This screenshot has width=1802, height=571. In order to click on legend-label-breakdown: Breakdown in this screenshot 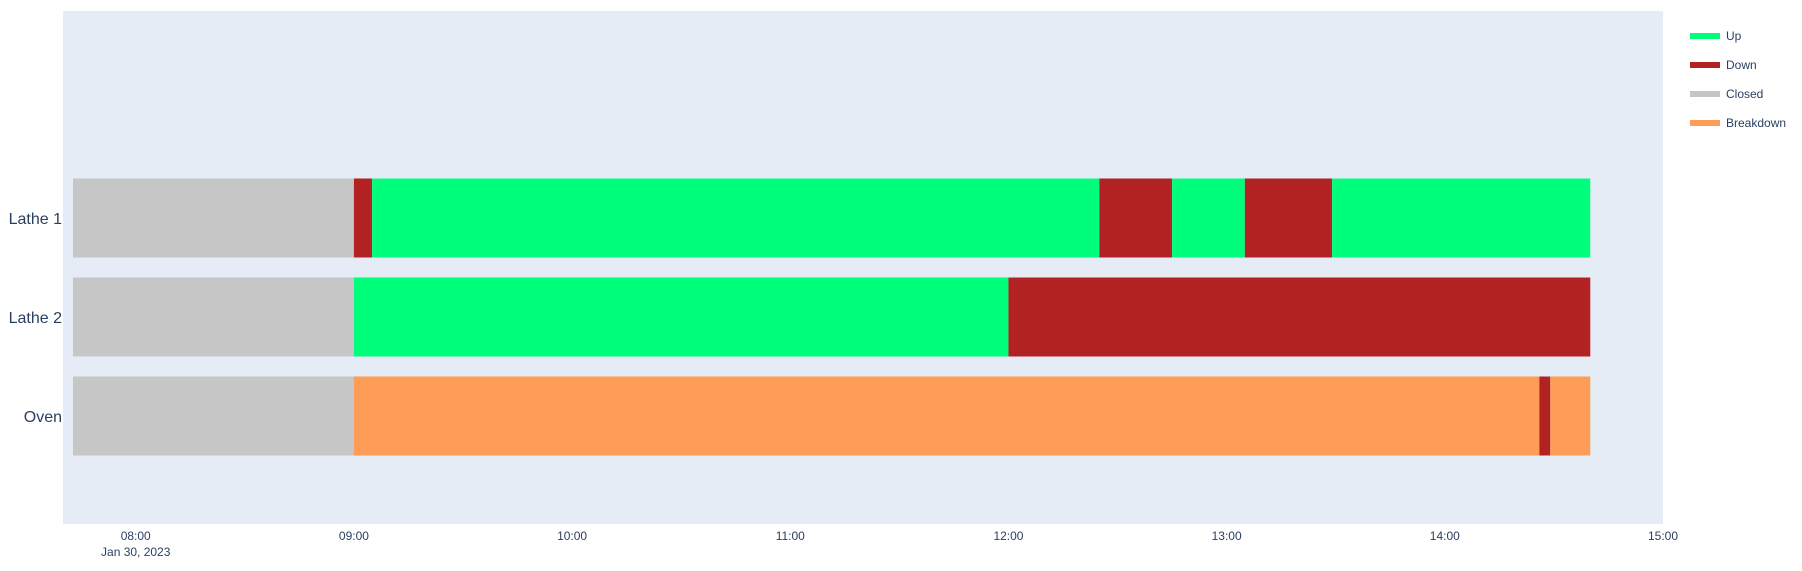, I will do `click(1756, 123)`.